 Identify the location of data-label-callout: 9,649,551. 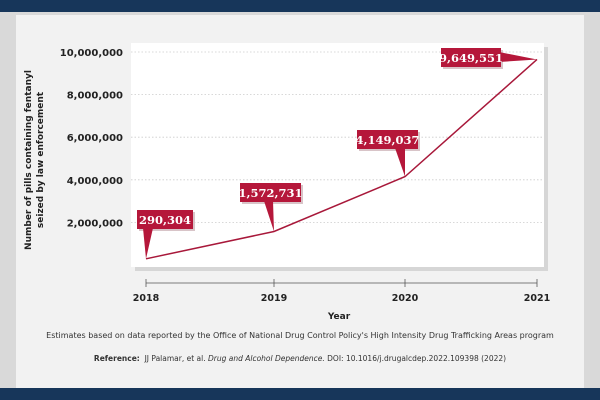
(488, 58).